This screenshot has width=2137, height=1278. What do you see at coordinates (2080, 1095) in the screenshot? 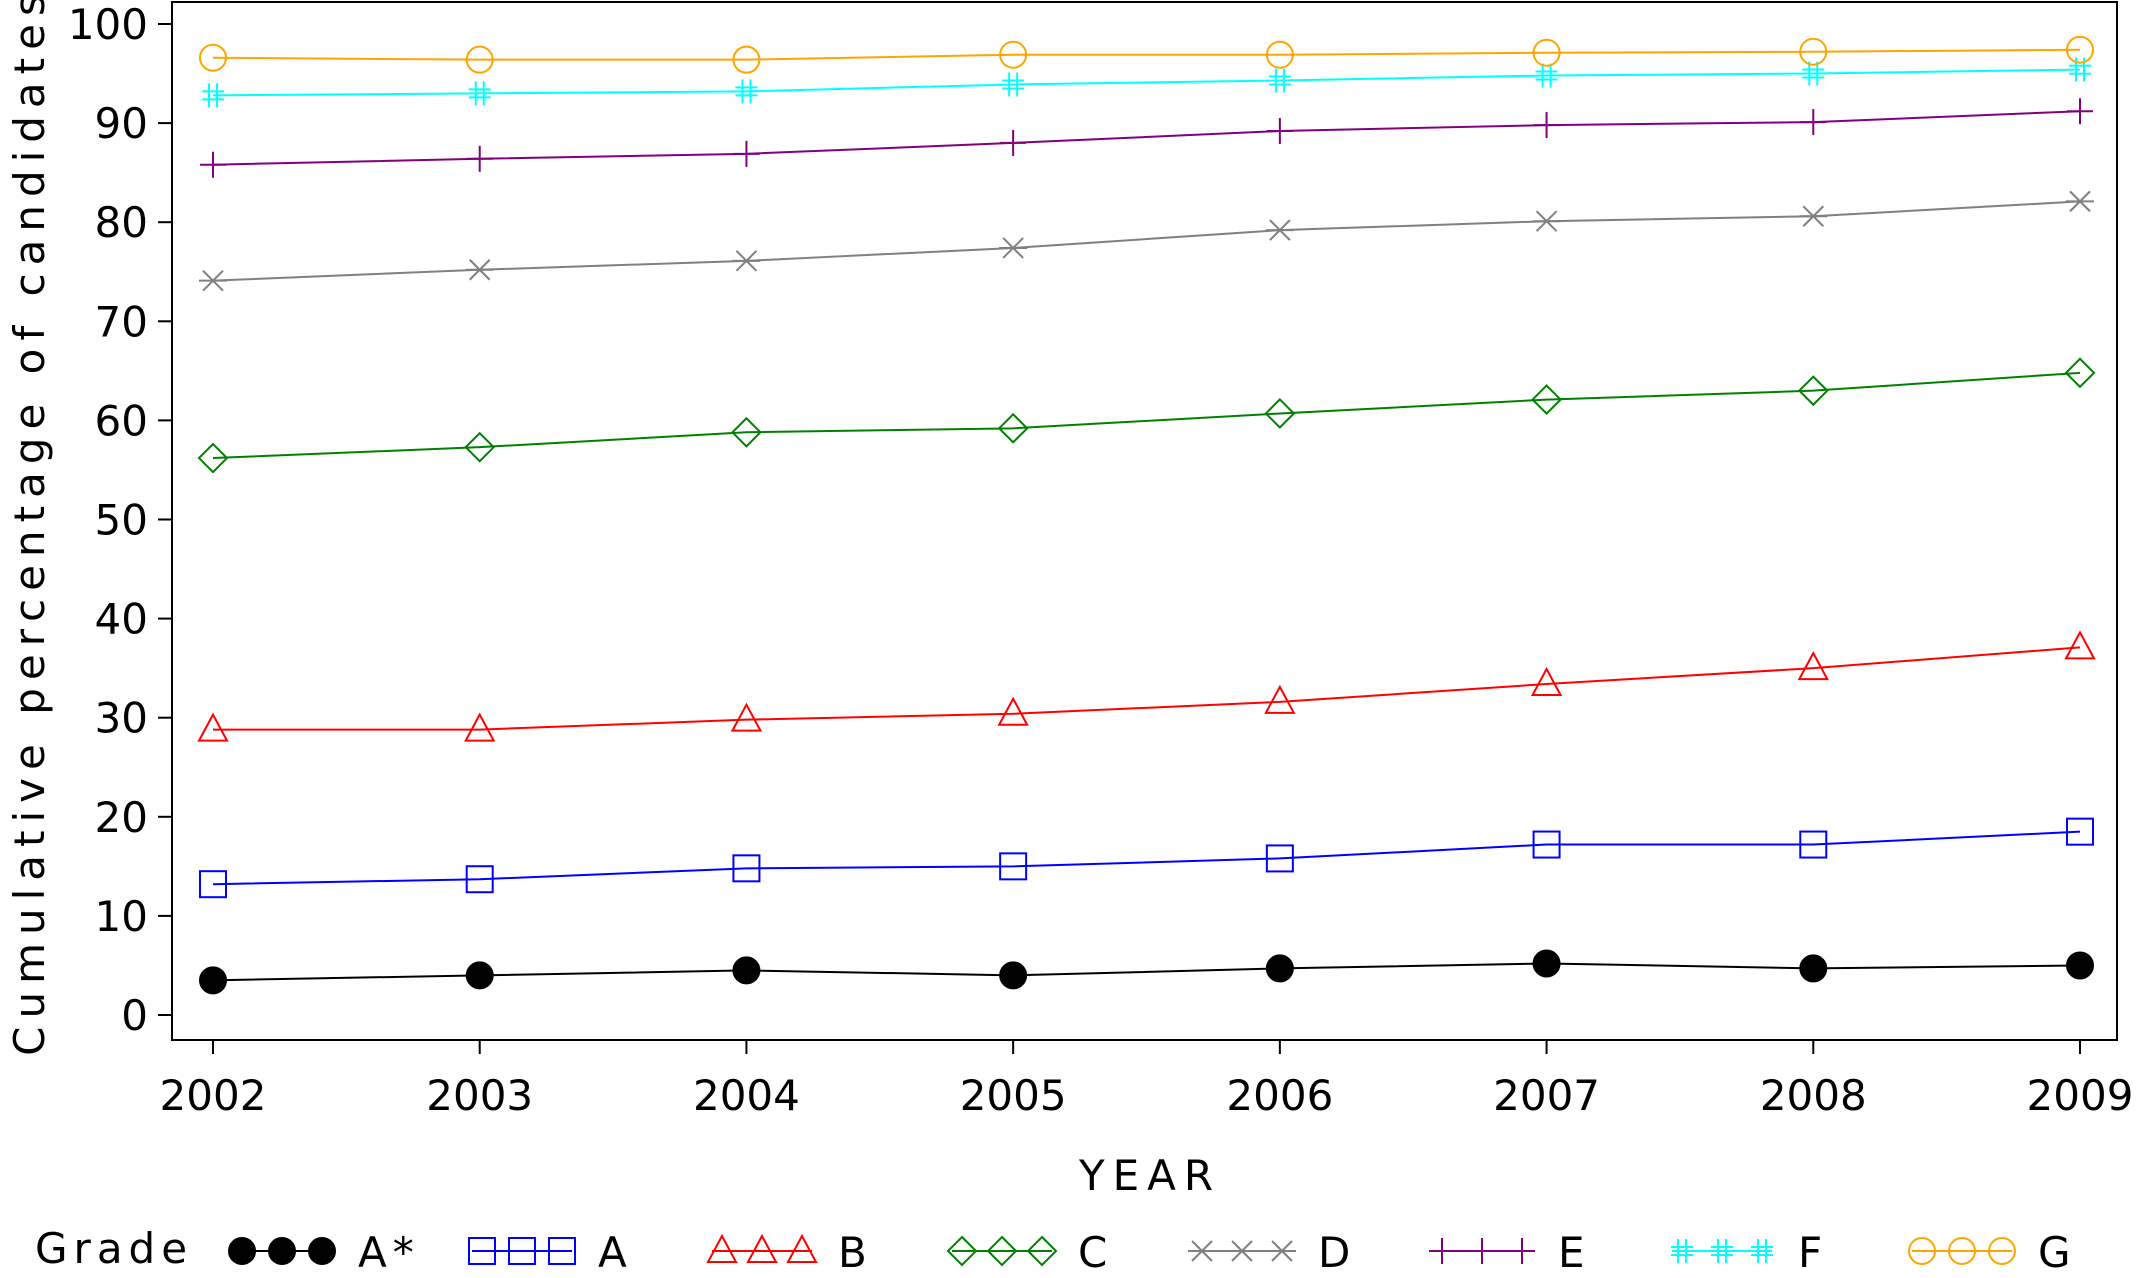
I see `x-tick-label: 2009` at bounding box center [2080, 1095].